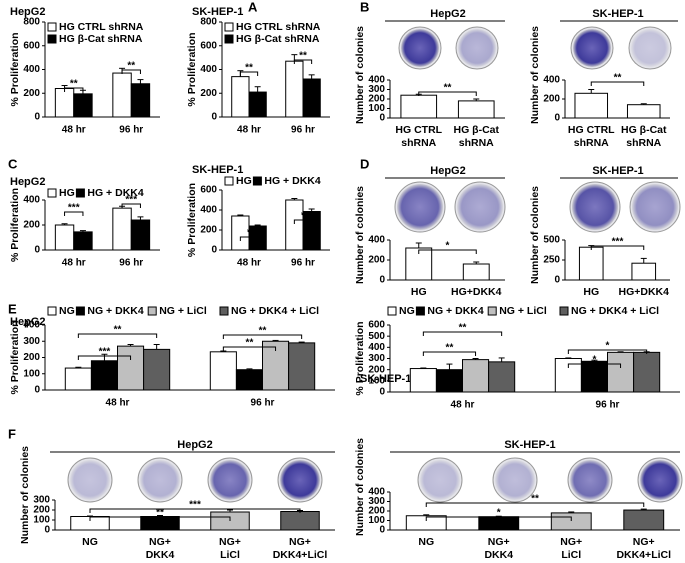 Image resolution: width=685 pixels, height=563 pixels. Describe the element at coordinates (498, 555) in the screenshot. I see `x-tick-label: DKK4` at that location.